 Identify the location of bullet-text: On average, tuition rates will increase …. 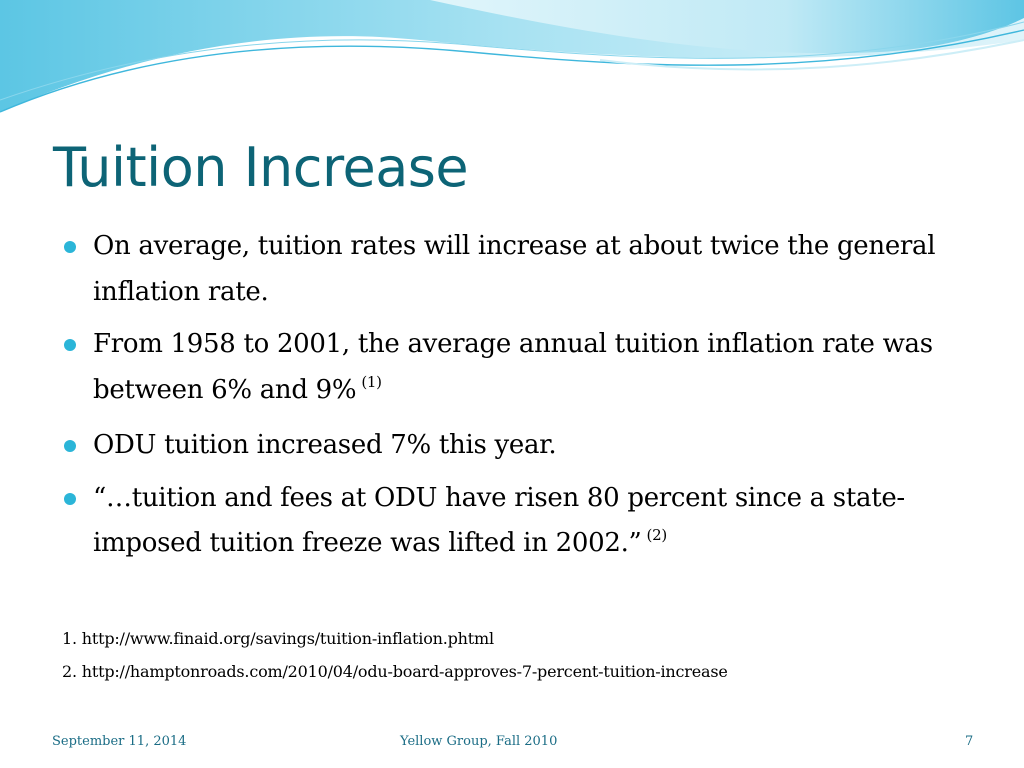
(514, 269).